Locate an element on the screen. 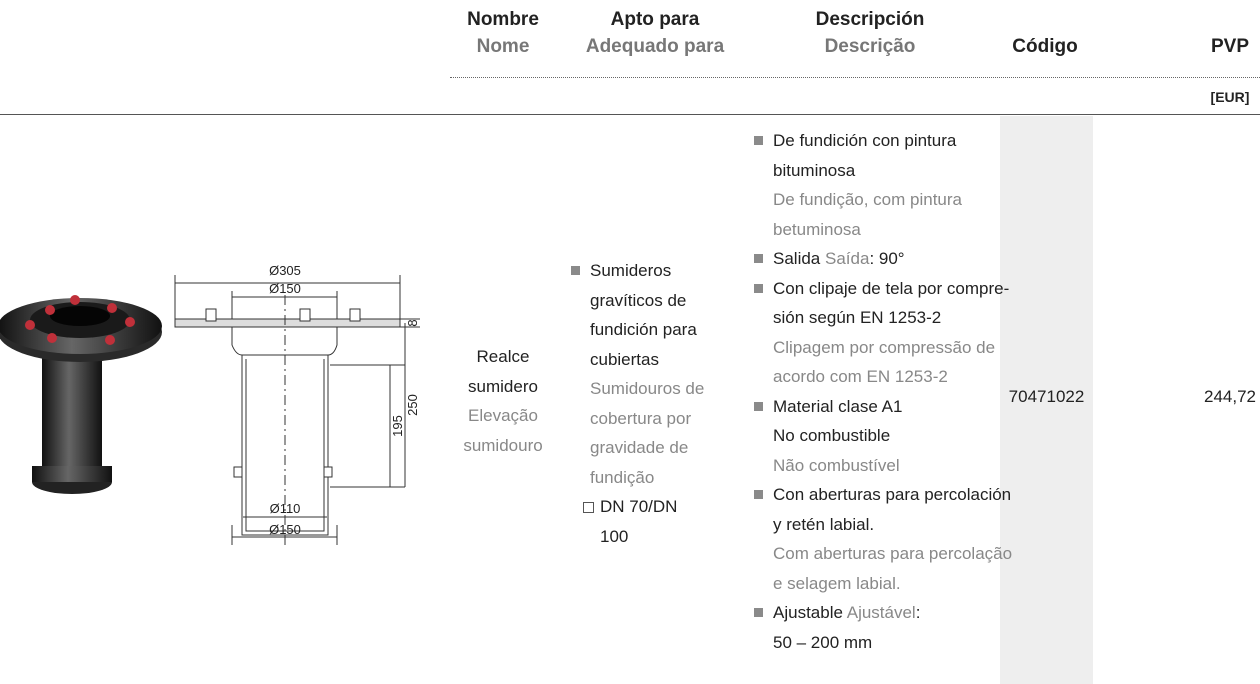  text-line: Con aberturas para percolación is located at coordinates (882, 495).